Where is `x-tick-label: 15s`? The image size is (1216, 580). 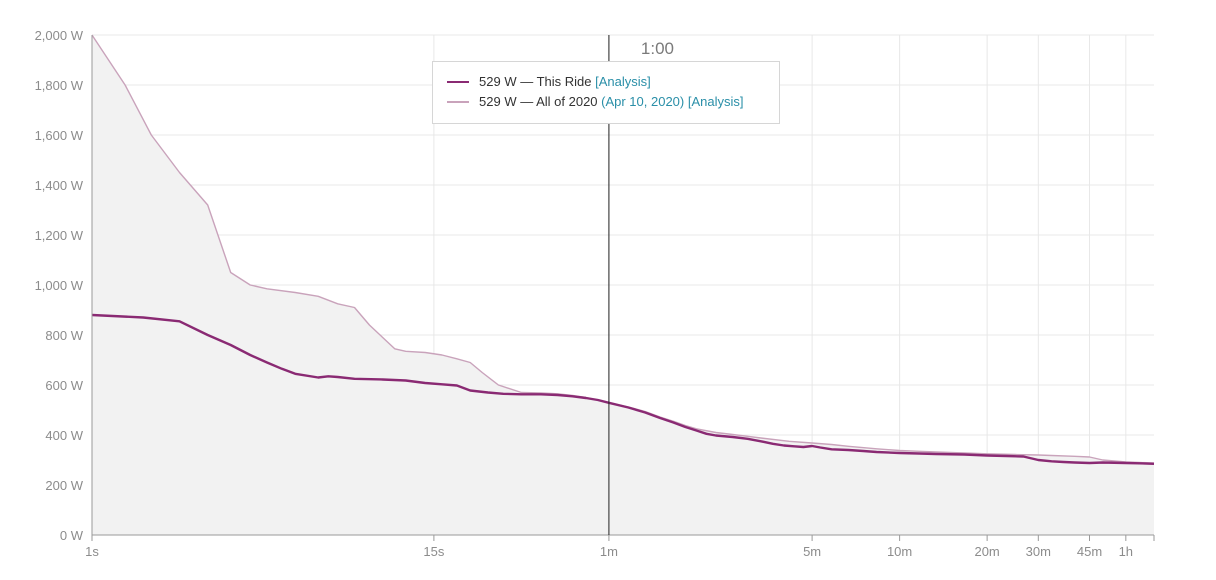 x-tick-label: 15s is located at coordinates (433, 551).